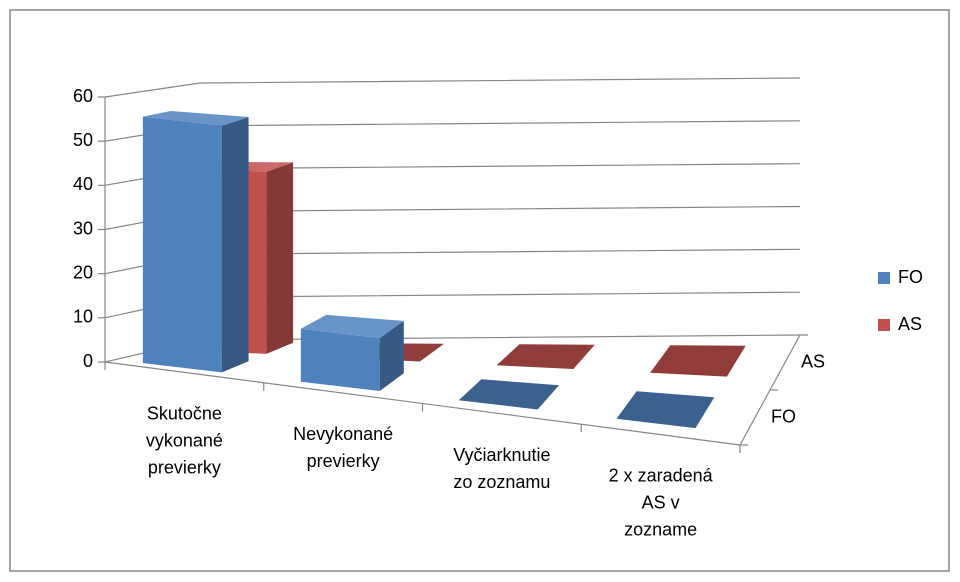 The width and height of the screenshot is (960, 582). What do you see at coordinates (184, 413) in the screenshot?
I see `x-tick-label-line: Skutočne` at bounding box center [184, 413].